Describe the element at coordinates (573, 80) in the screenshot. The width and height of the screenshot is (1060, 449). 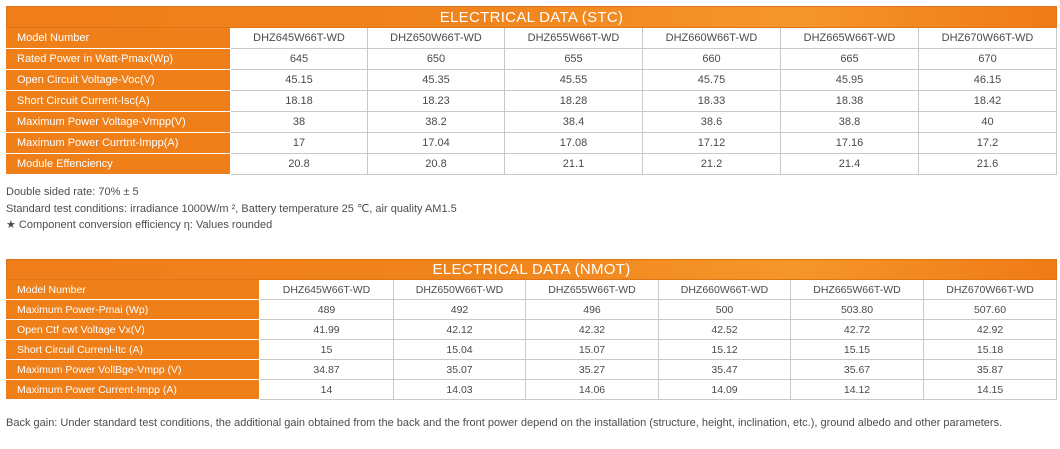
I see `value-cell: 45.55` at that location.